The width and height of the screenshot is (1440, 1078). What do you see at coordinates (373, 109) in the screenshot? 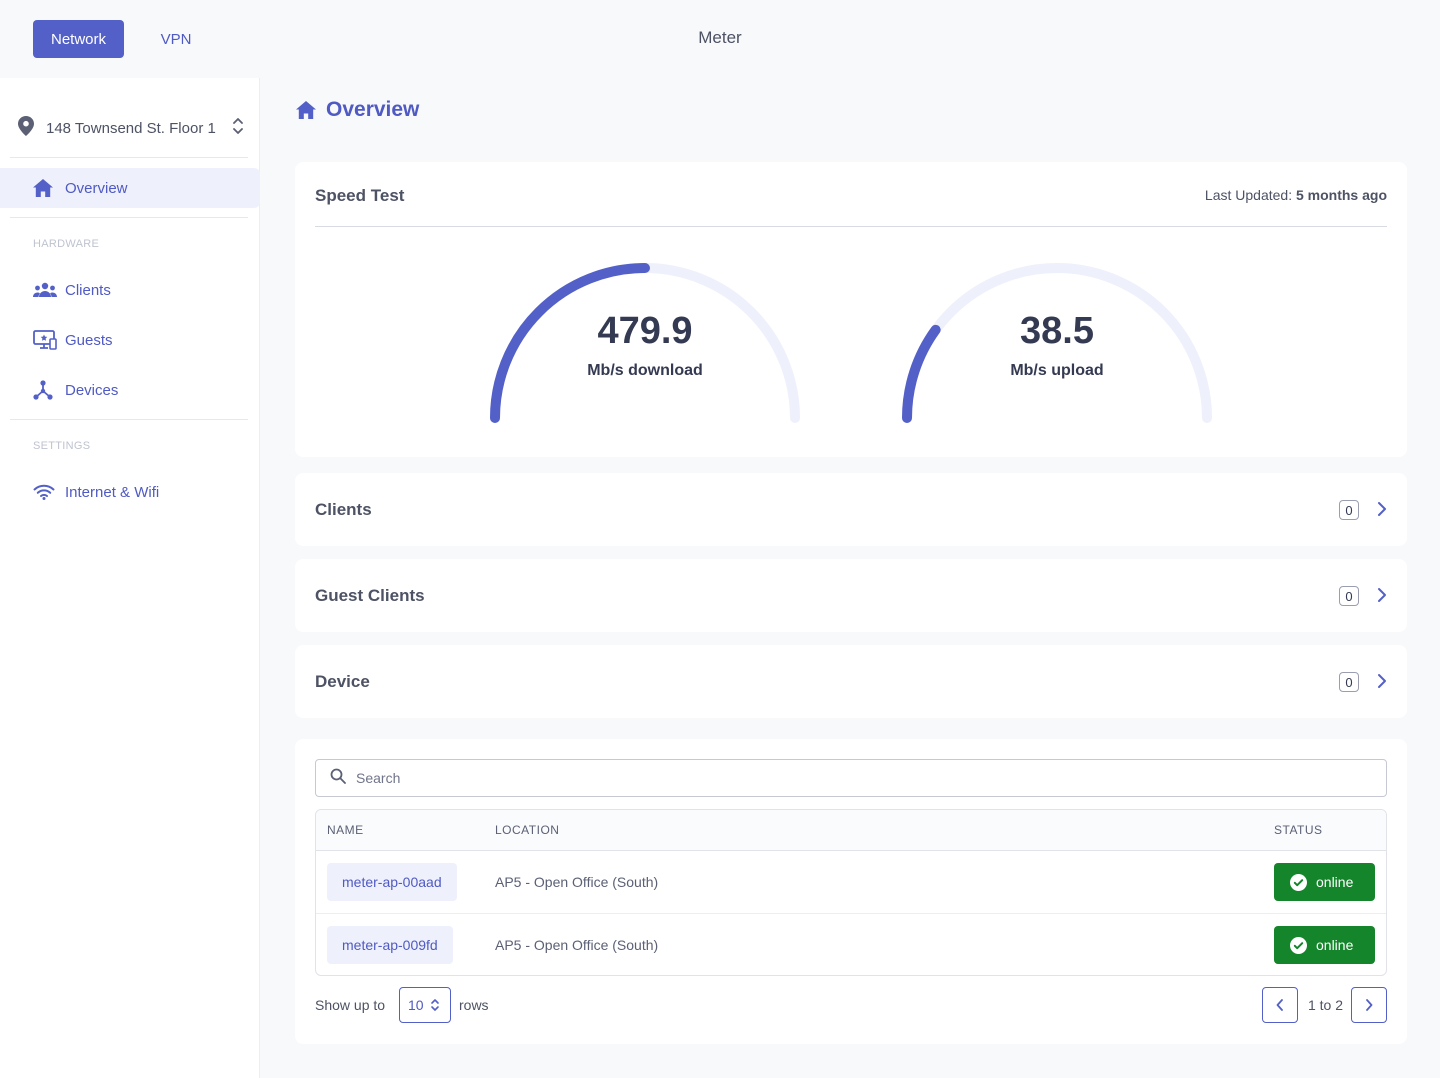
I see `page-title-text: Overview` at bounding box center [373, 109].